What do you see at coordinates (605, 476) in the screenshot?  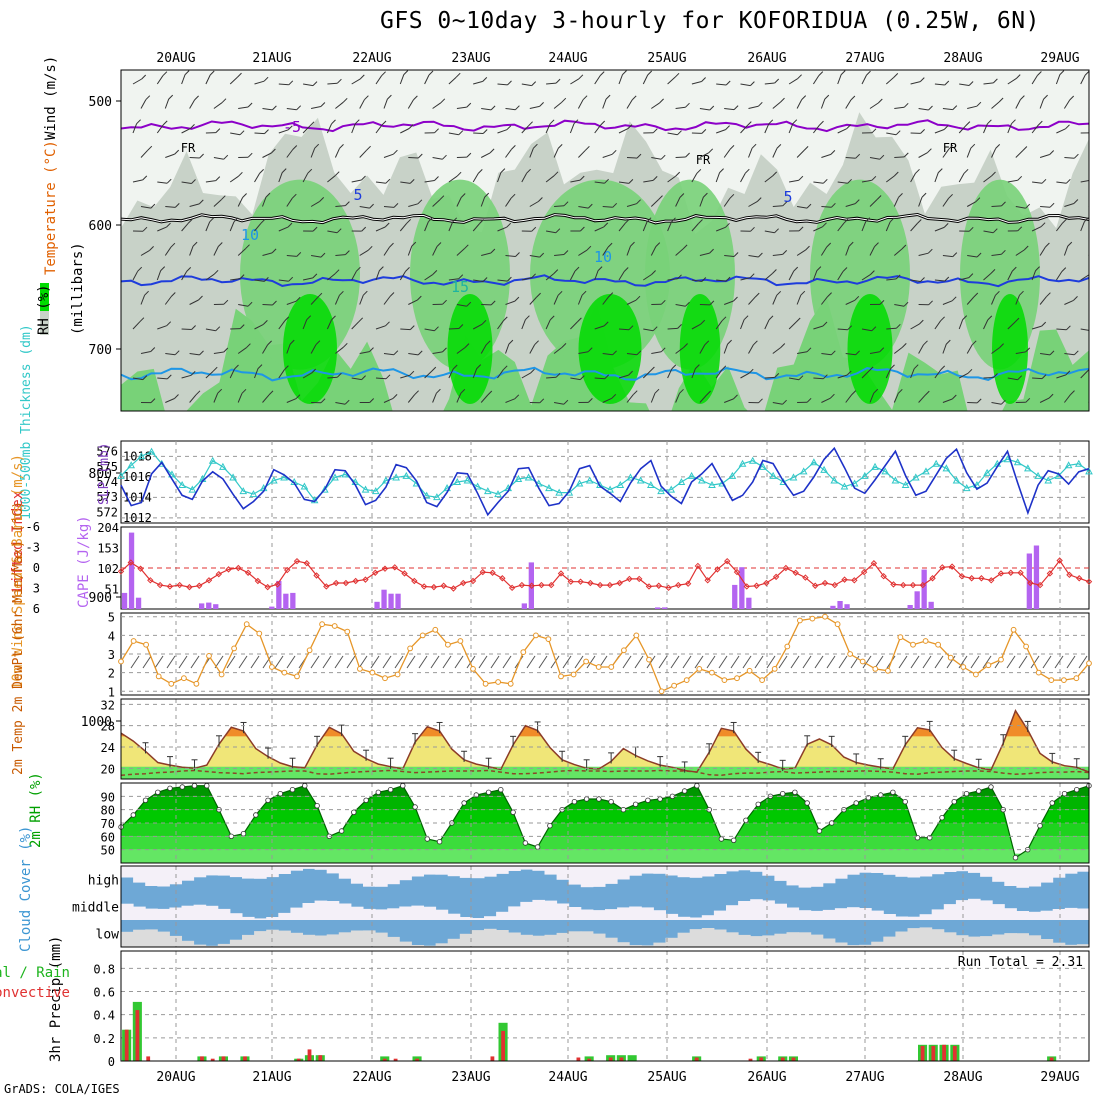 I see `thickness-line` at bounding box center [605, 476].